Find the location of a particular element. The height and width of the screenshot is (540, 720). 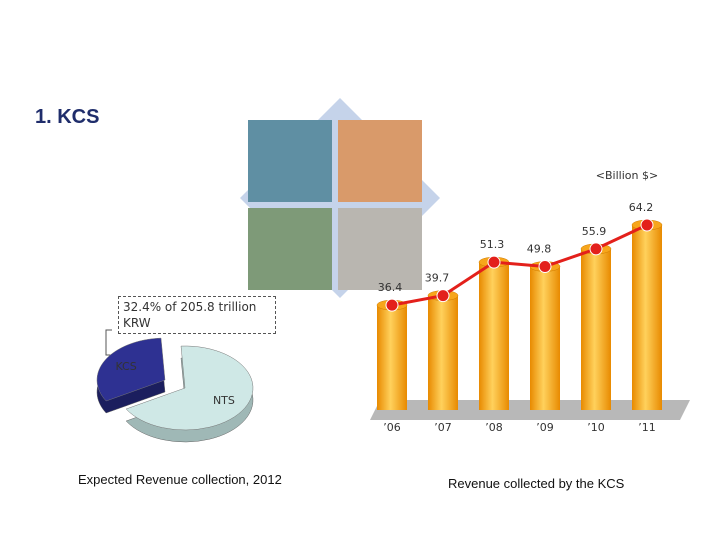

x-tick-label: ’08 is located at coordinates (494, 427).